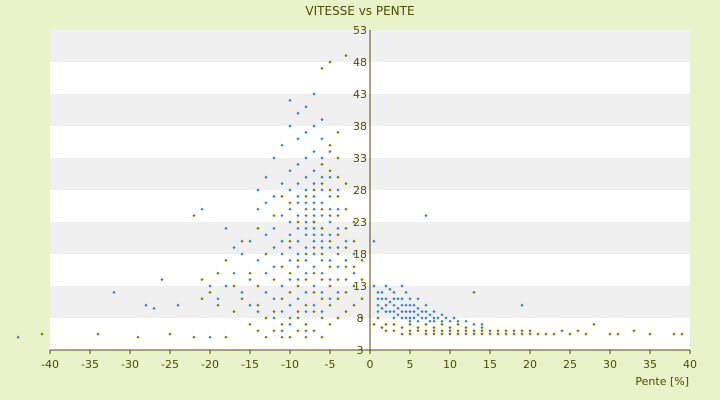 Image resolution: width=720 pixels, height=400 pixels. What do you see at coordinates (690, 364) in the screenshot?
I see `x-tick-label: 40` at bounding box center [690, 364].